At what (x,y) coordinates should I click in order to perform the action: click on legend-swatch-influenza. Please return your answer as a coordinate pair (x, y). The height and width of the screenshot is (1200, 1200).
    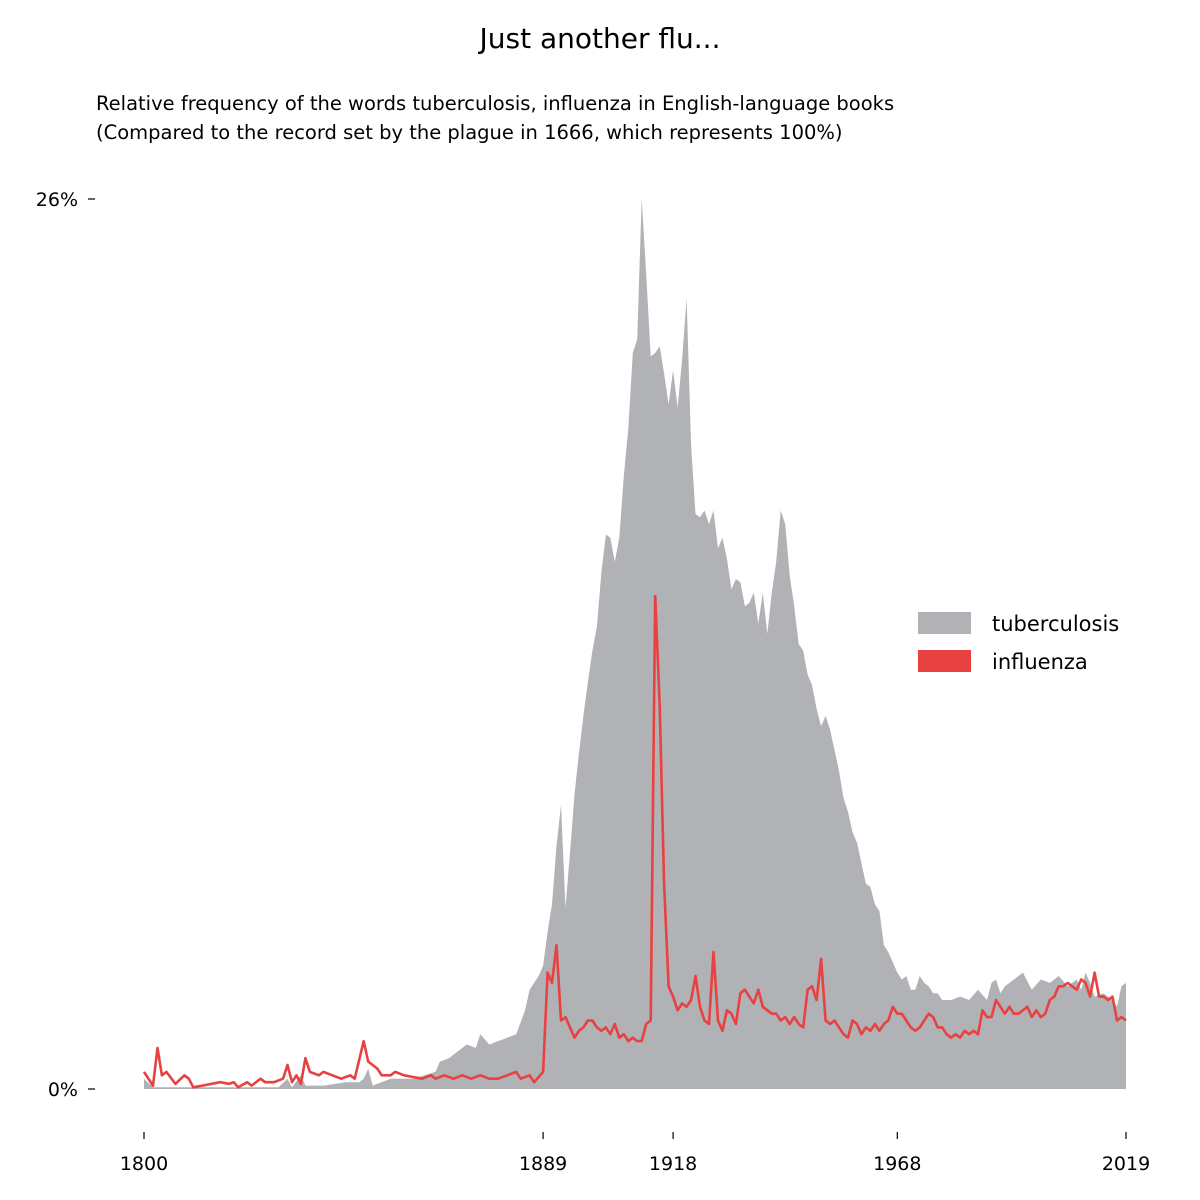
    Looking at the image, I should click on (944, 661).